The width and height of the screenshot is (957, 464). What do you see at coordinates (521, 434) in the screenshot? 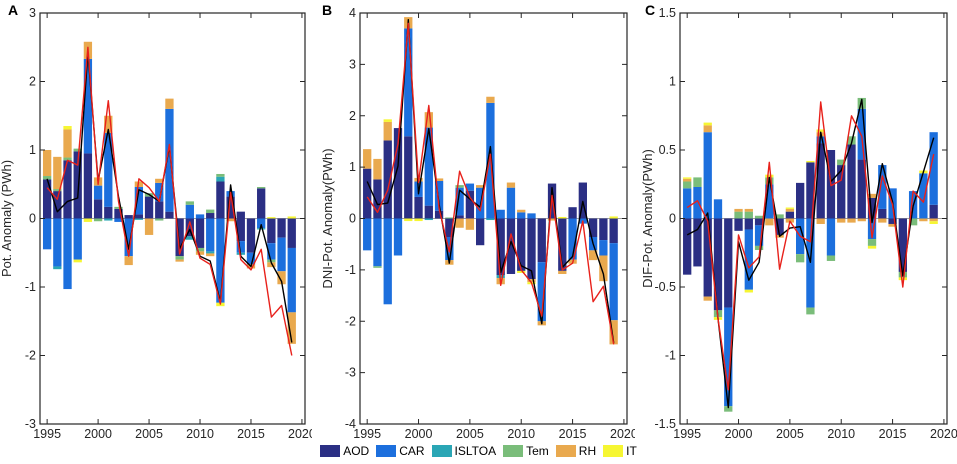
I see `x-tick-label: 2010` at bounding box center [521, 434].